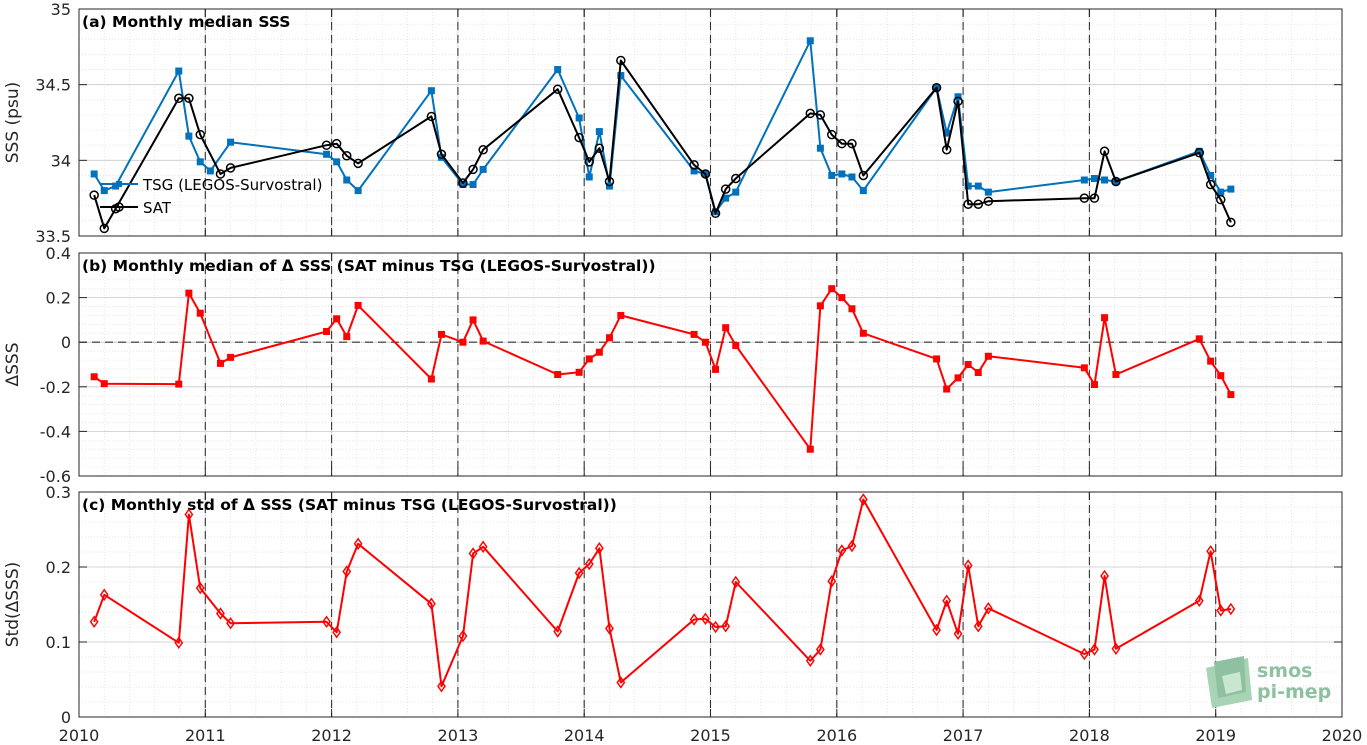 Image resolution: width=1367 pixels, height=745 pixels. Describe the element at coordinates (53, 236) in the screenshot. I see `y-tick-label: 33.5` at that location.